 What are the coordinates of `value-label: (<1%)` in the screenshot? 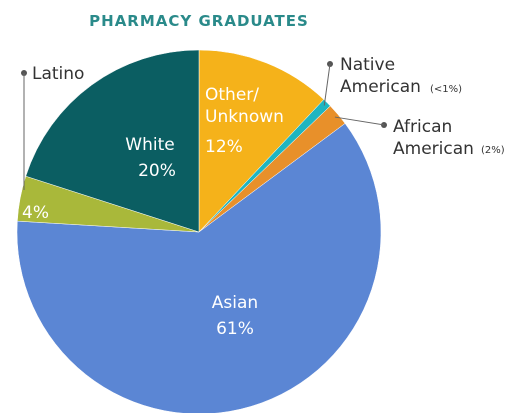 It's located at (446, 89).